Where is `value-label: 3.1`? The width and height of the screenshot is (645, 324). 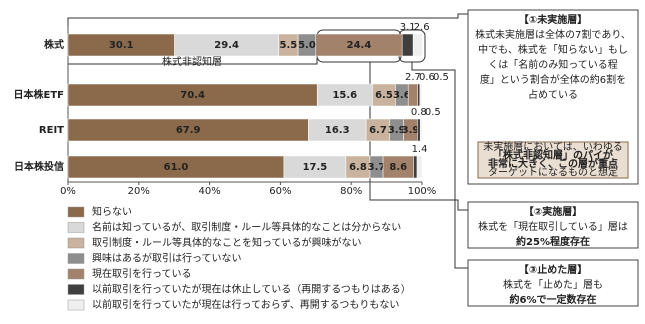 value-label: 3.1 is located at coordinates (408, 27).